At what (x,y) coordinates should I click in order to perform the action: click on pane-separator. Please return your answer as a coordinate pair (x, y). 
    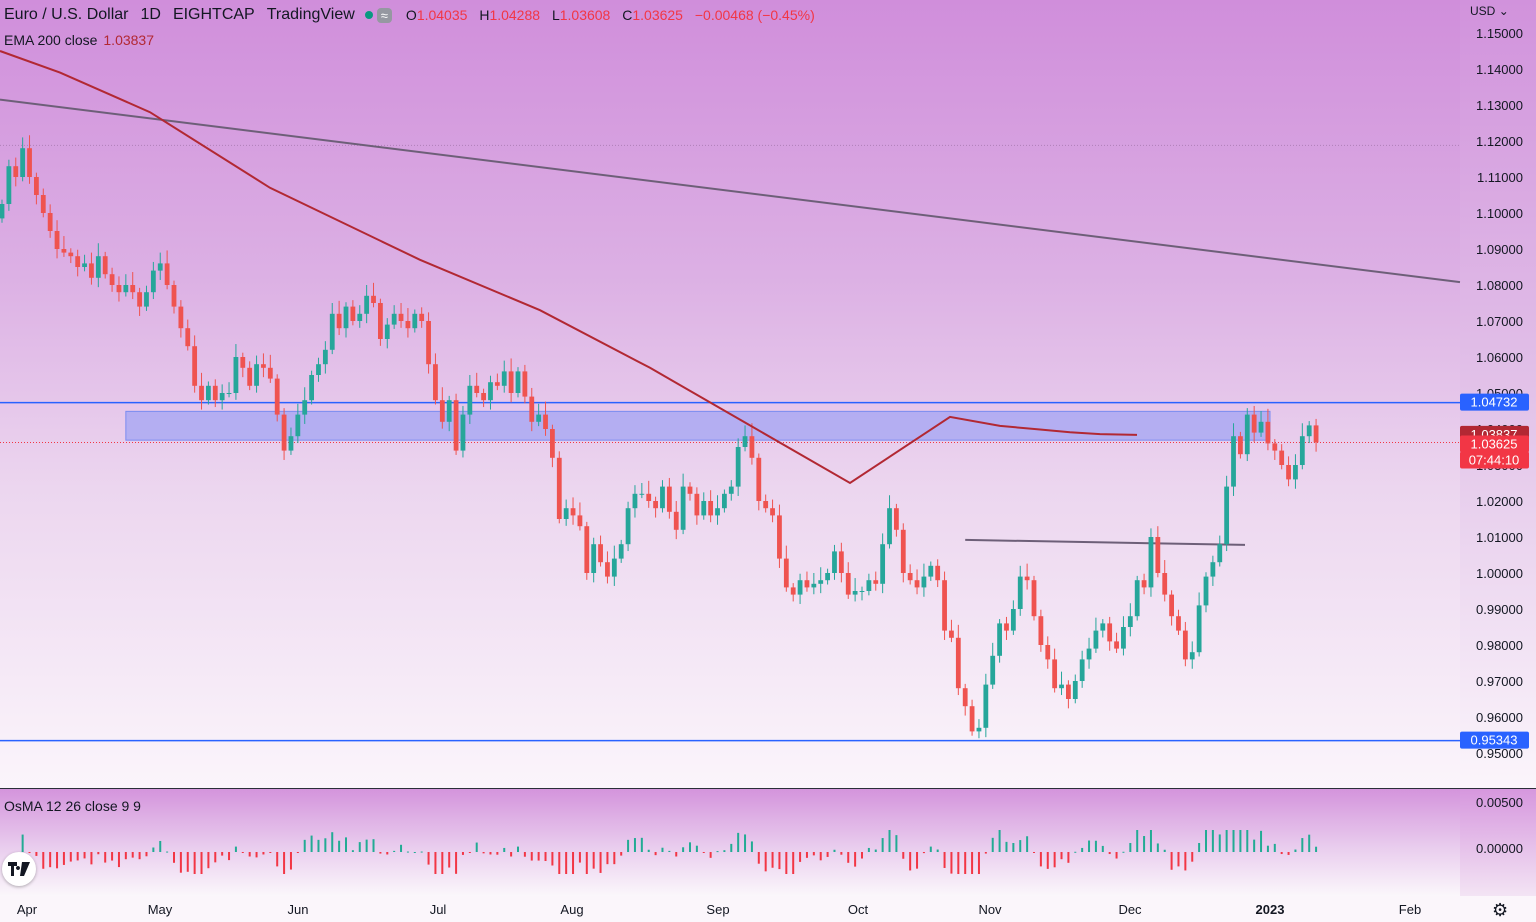
    Looking at the image, I should click on (768, 788).